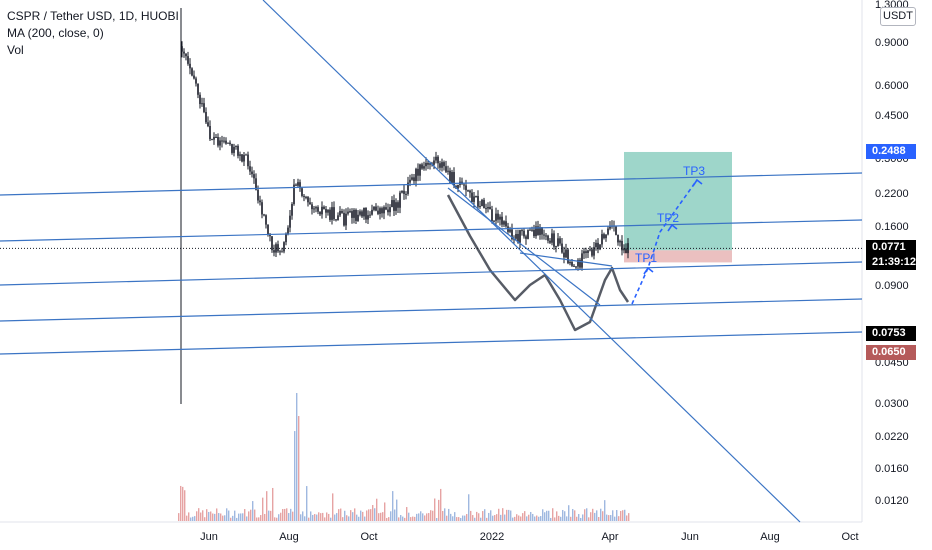 The height and width of the screenshot is (550, 932). Describe the element at coordinates (690, 537) in the screenshot. I see `time-axis-tick: Jun` at that location.